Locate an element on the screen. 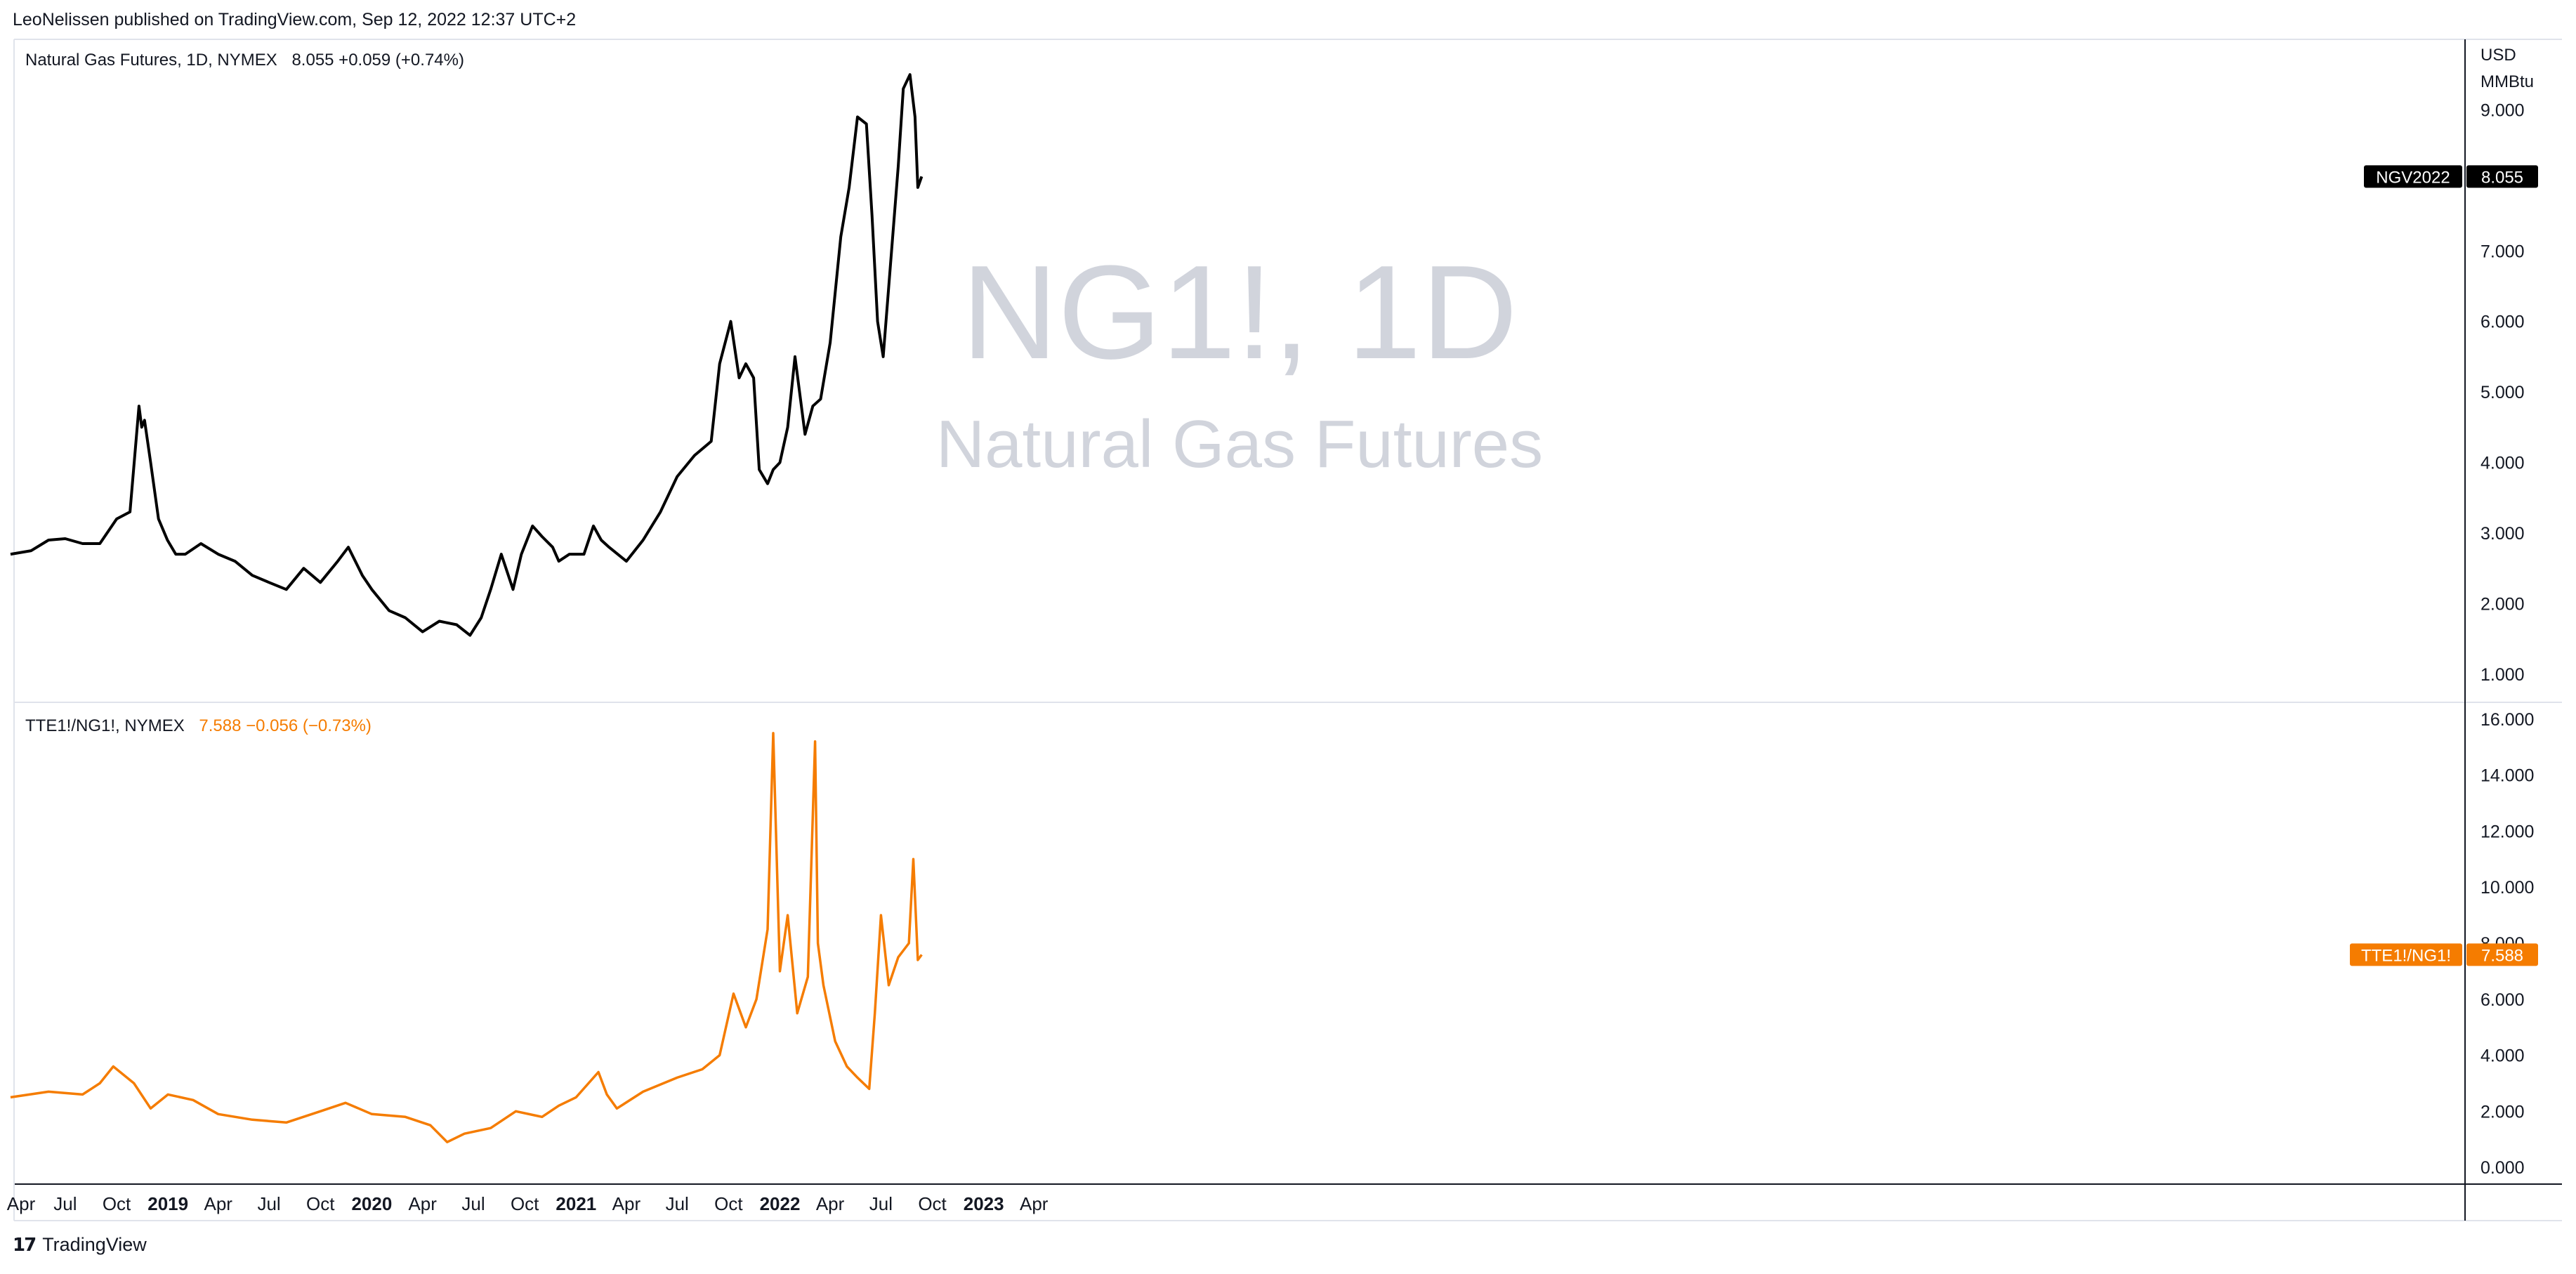 The width and height of the screenshot is (2576, 1274). pane1-legend-title: Natural Gas Futures, 1D, NYMEX is located at coordinates (151, 60).